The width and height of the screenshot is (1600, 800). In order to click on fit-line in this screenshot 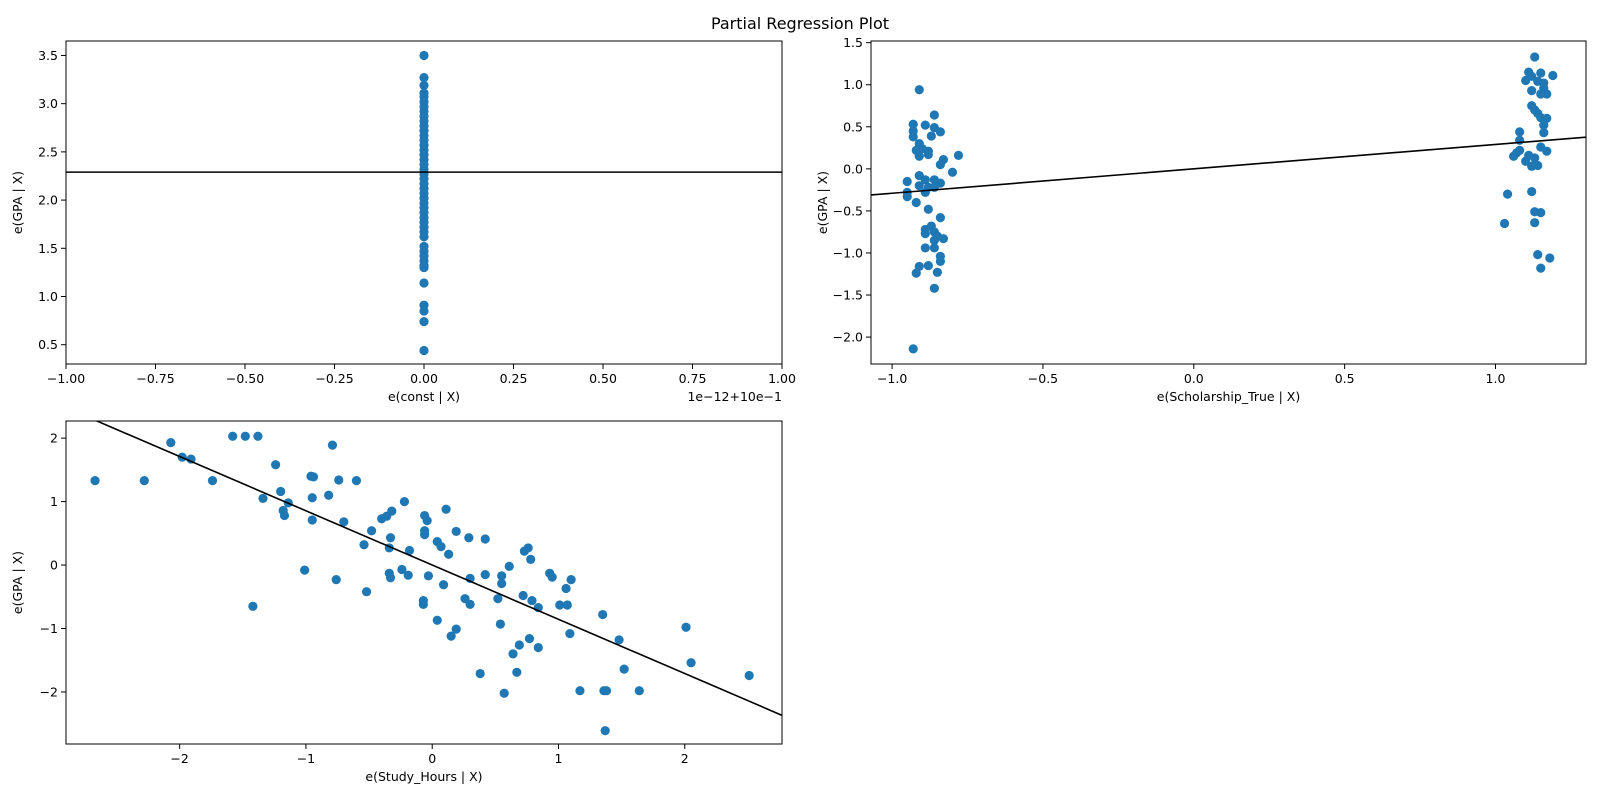, I will do `click(1228, 166)`.